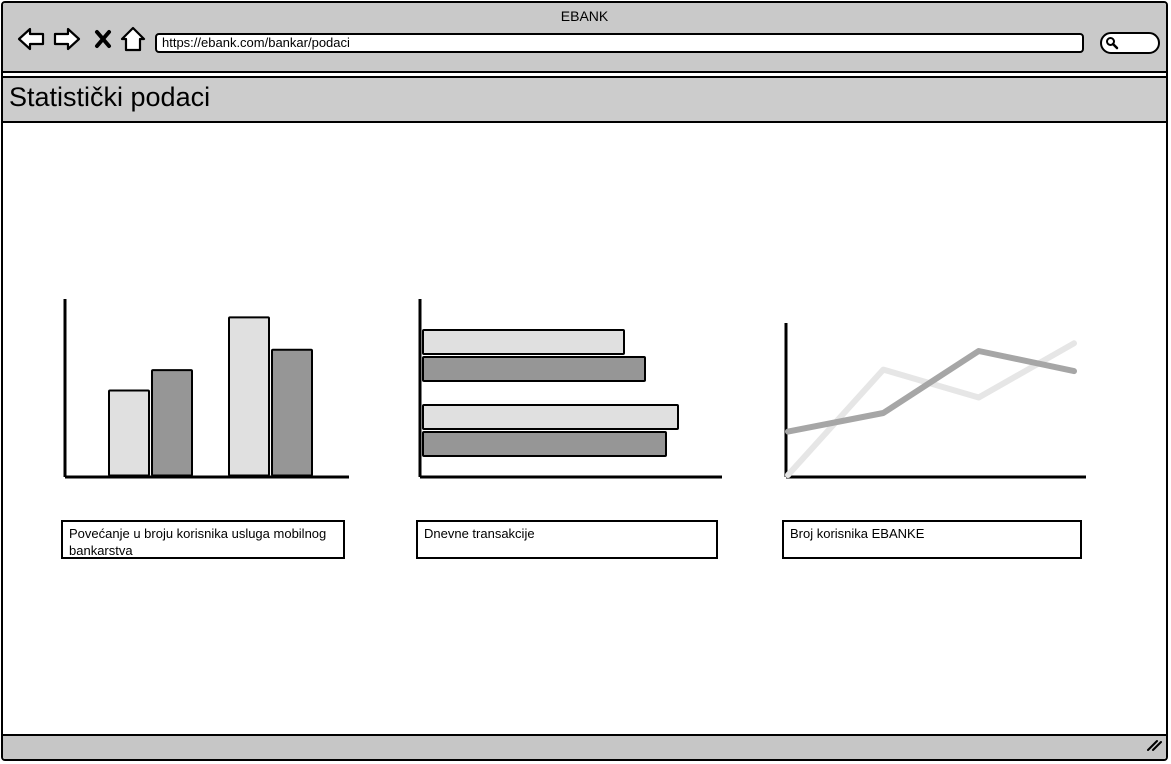 The image size is (1171, 764). What do you see at coordinates (103, 39) in the screenshot?
I see `close-icon` at bounding box center [103, 39].